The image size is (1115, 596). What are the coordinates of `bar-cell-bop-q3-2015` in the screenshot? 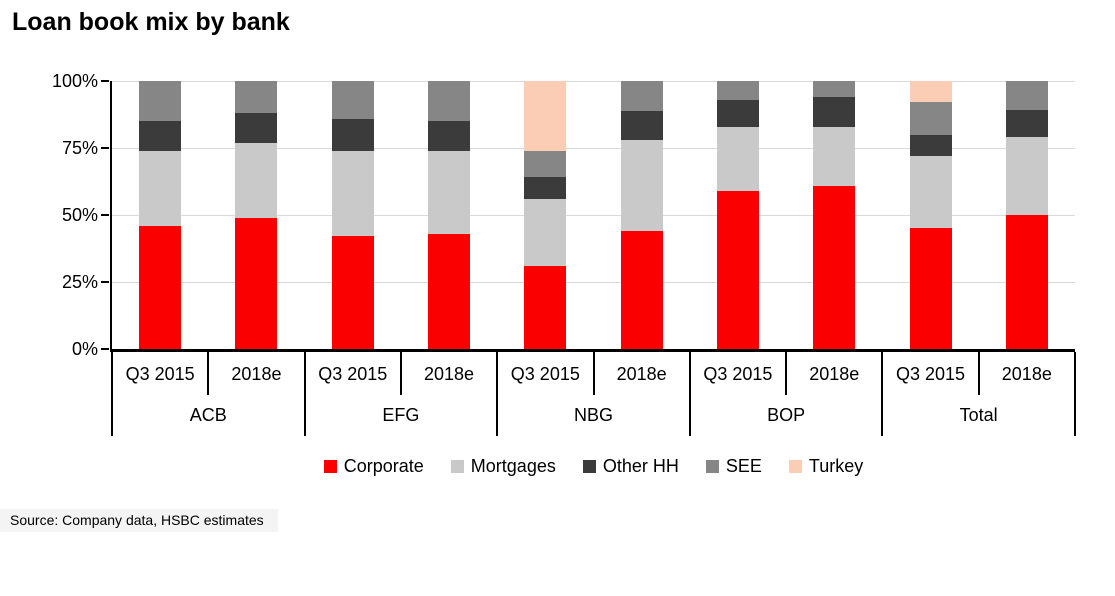 It's located at (738, 215).